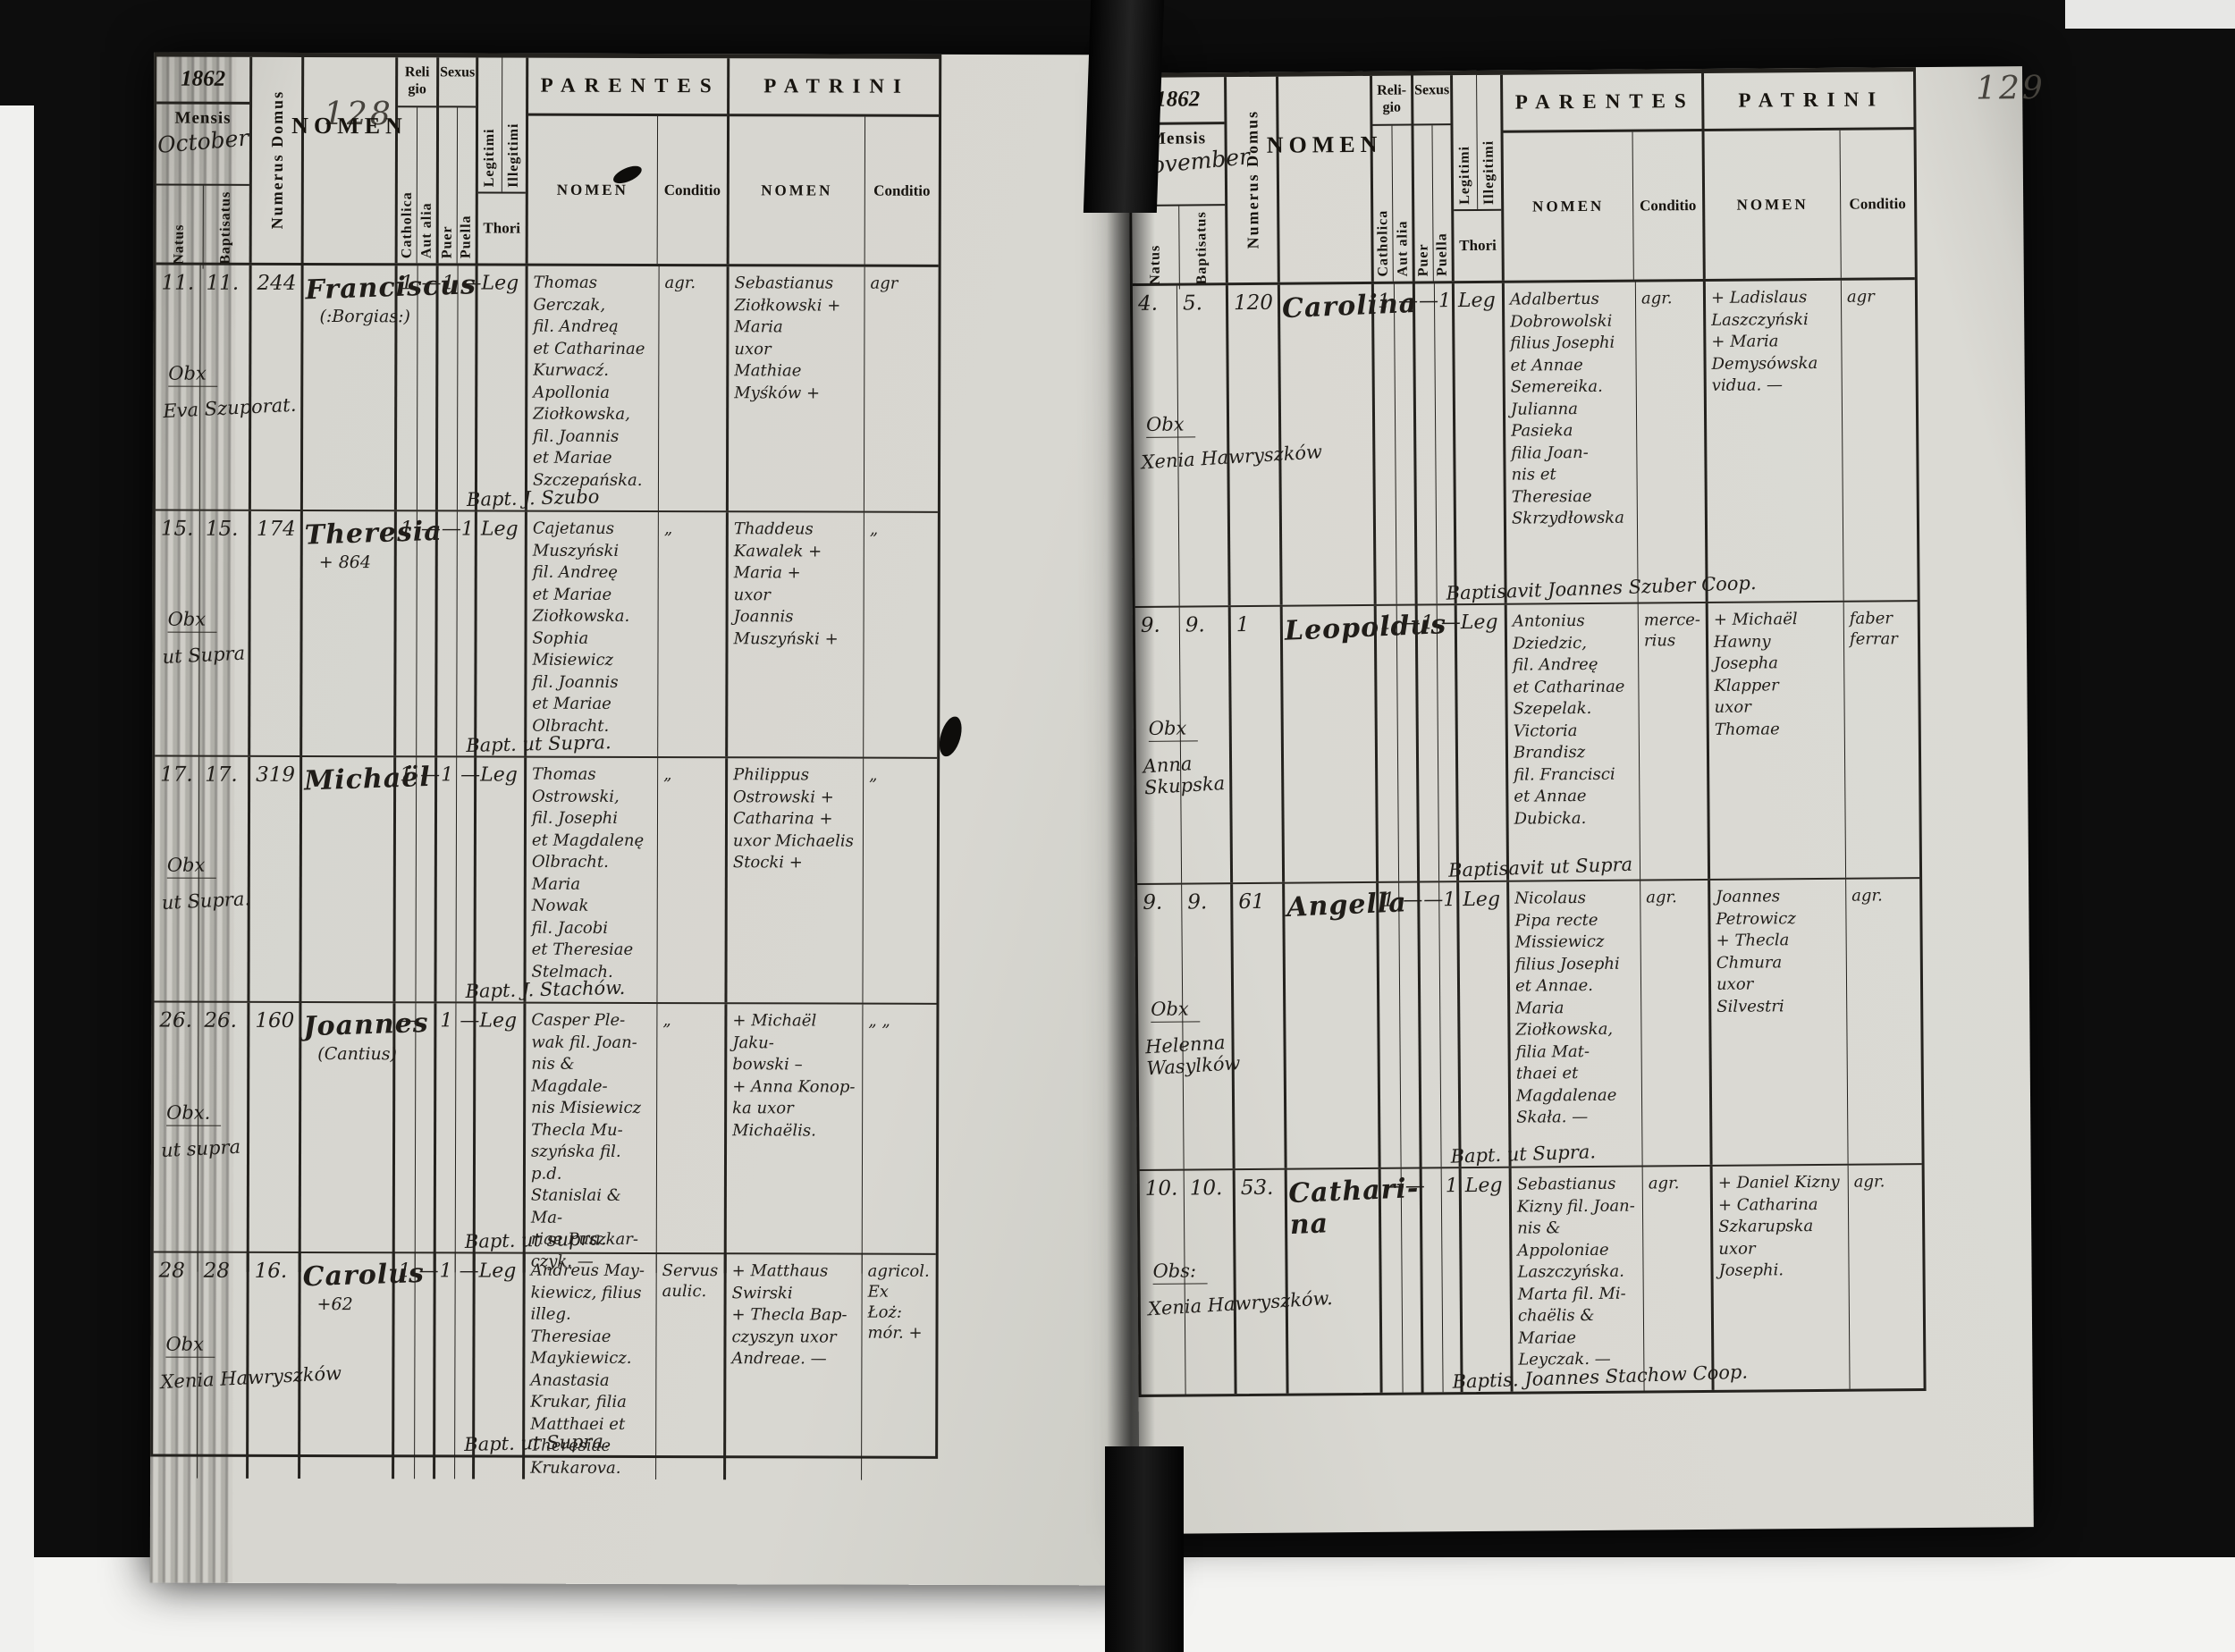 The width and height of the screenshot is (2235, 1652). What do you see at coordinates (1258, 744) in the screenshot?
I see `house-number-cell: 1` at bounding box center [1258, 744].